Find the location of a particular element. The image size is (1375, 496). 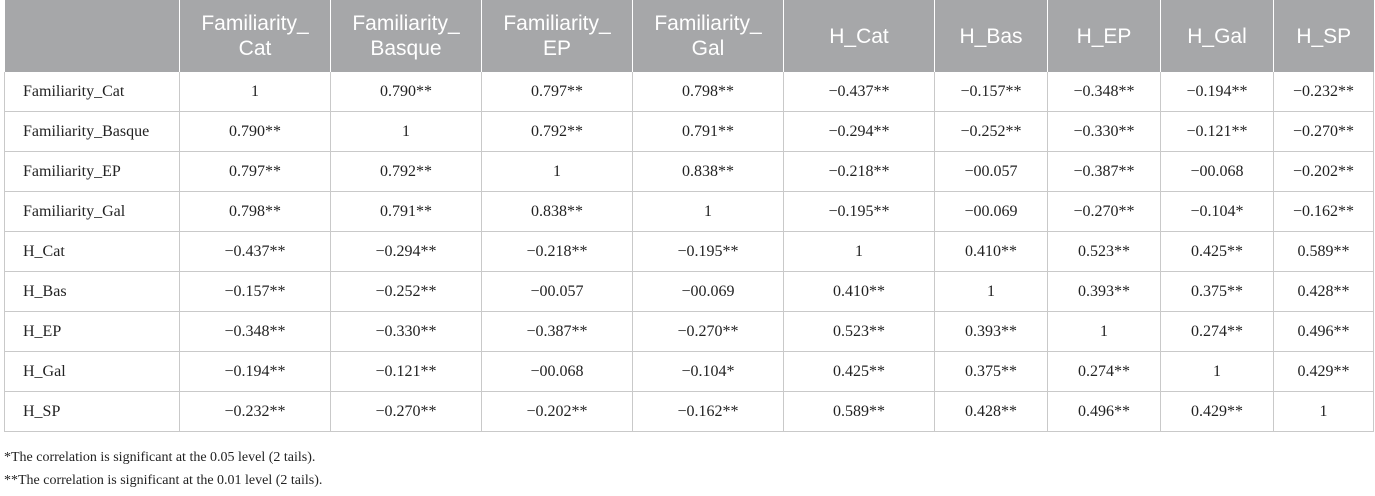

table-cell: −0.195** is located at coordinates (859, 211).